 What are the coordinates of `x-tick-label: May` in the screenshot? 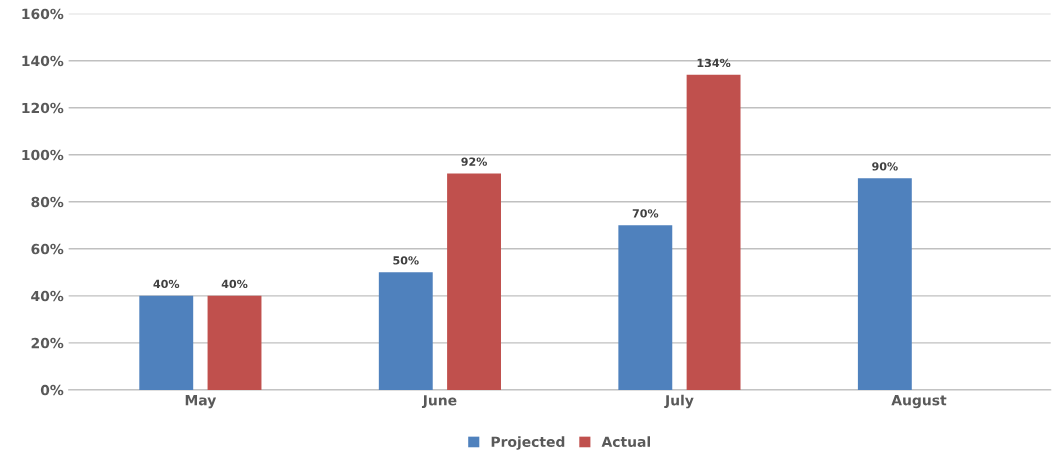 It's located at (201, 402).